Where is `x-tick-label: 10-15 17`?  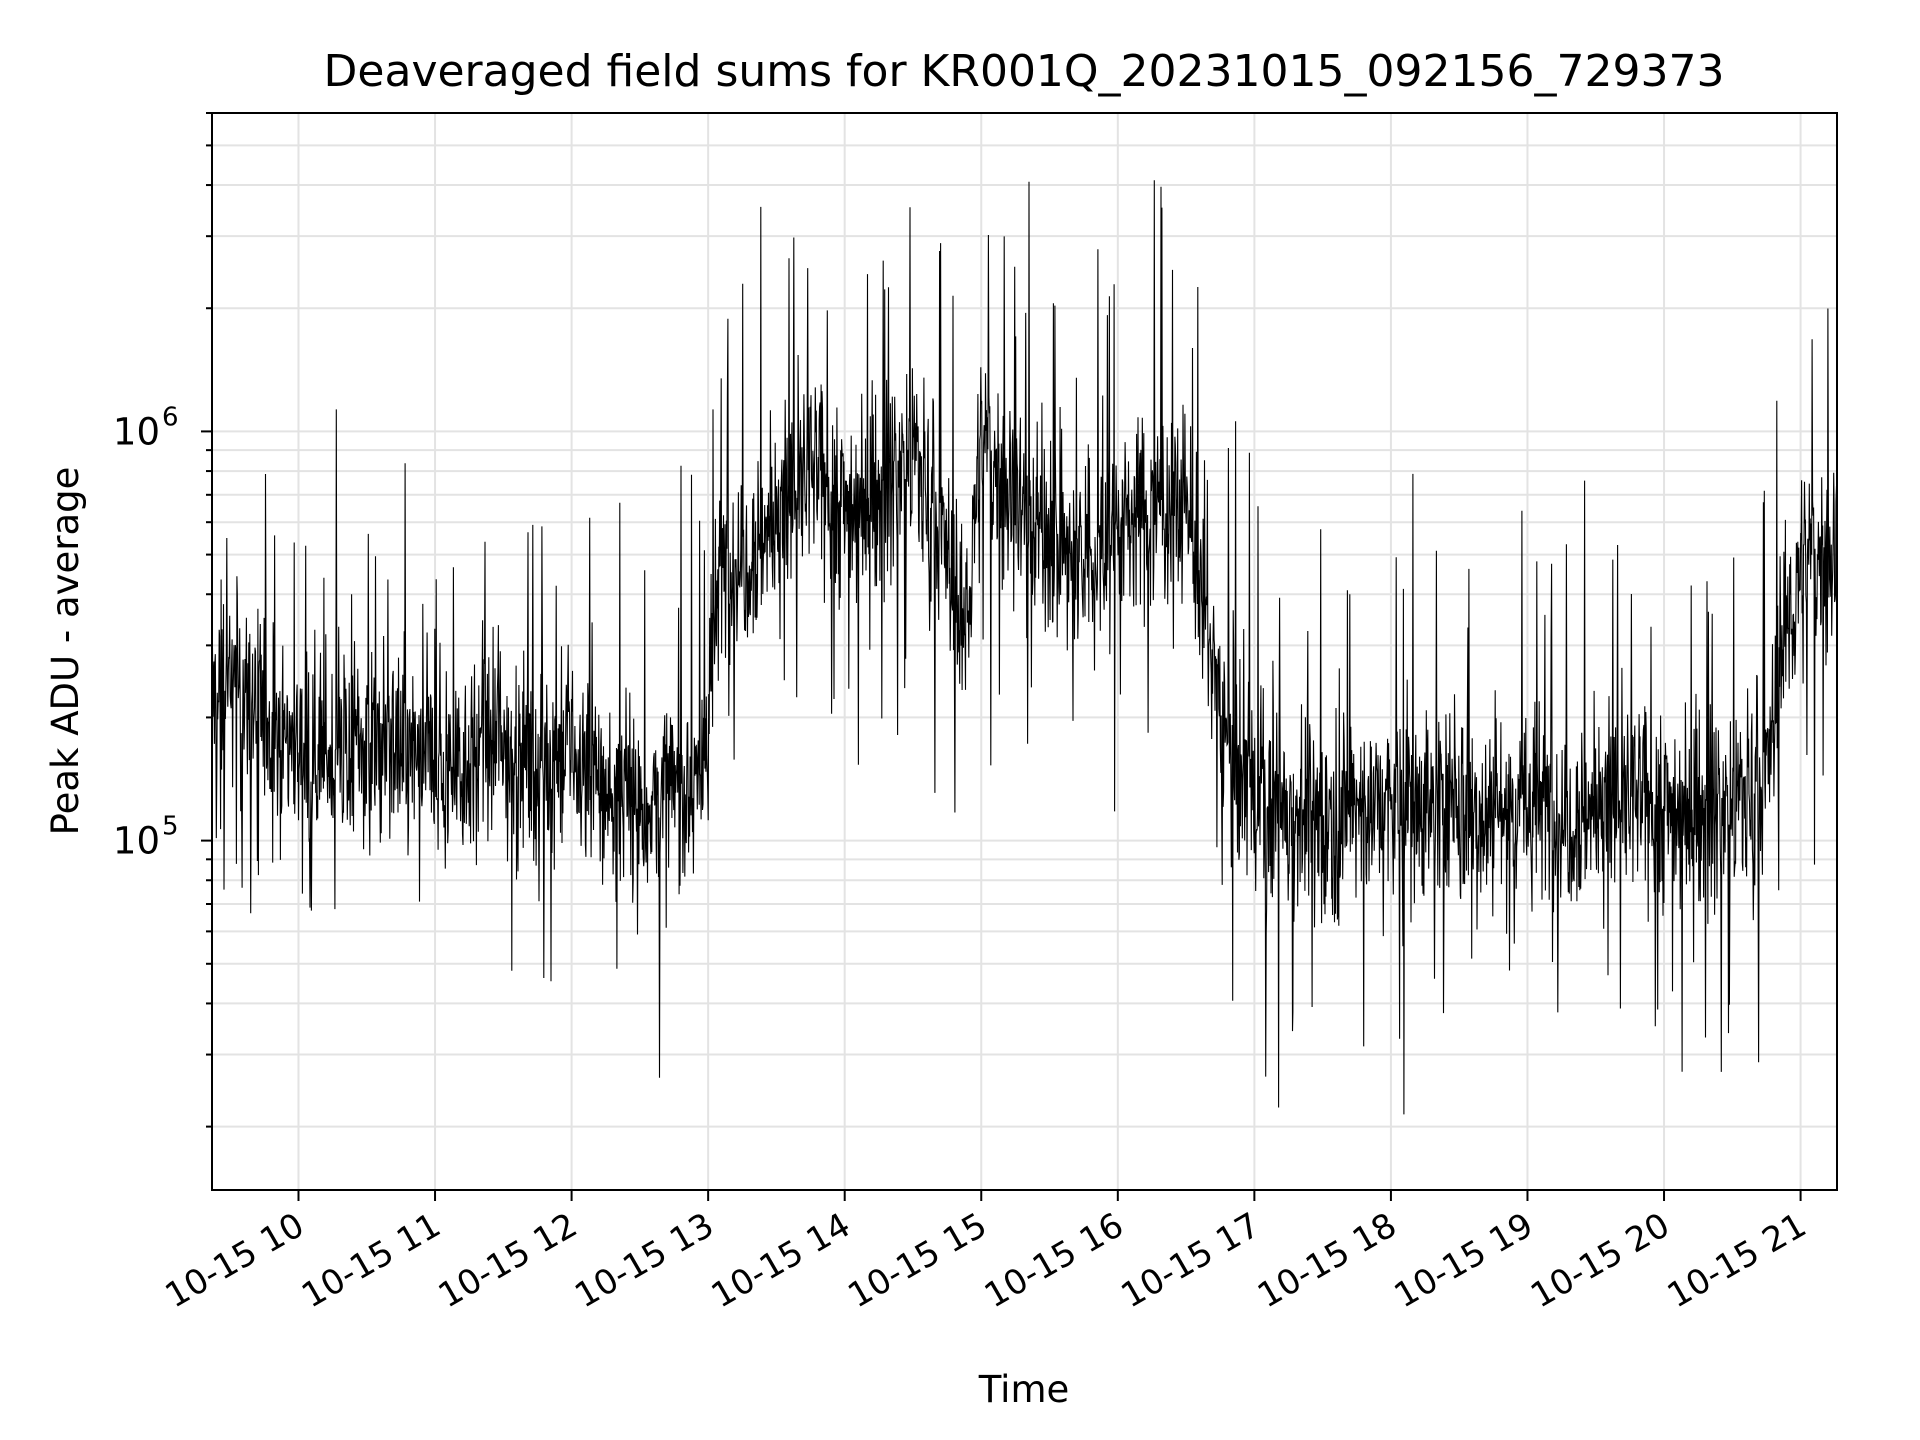 x-tick-label: 10-15 17 is located at coordinates (1190, 1260).